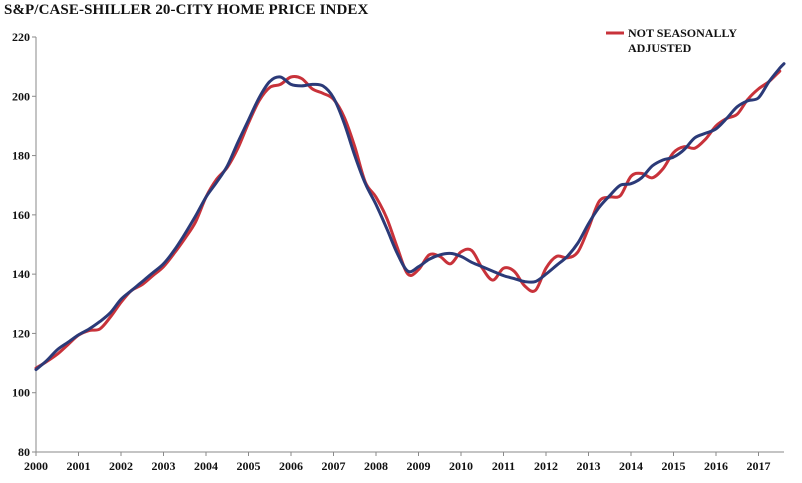 This screenshot has width=802, height=483. Describe the element at coordinates (21, 96) in the screenshot. I see `y-tick-label: 200` at that location.